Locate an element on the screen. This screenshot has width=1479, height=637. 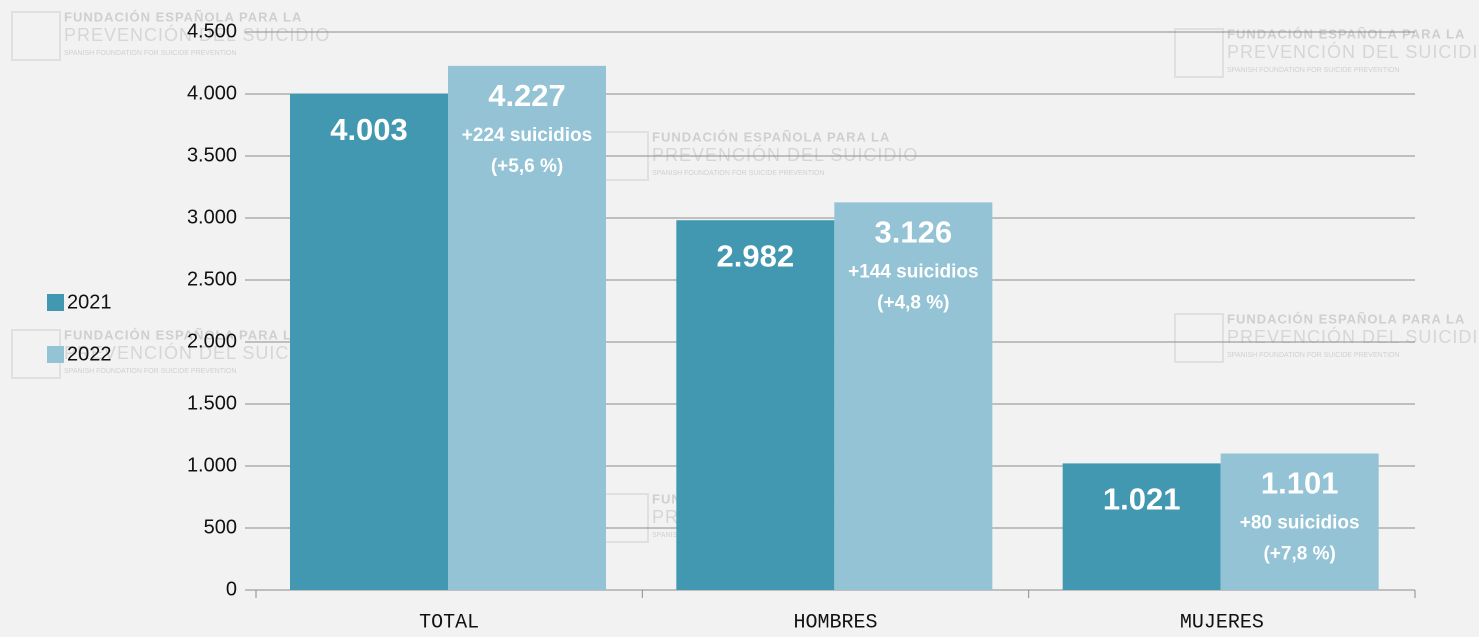
value-label: 2.982 is located at coordinates (756, 255).